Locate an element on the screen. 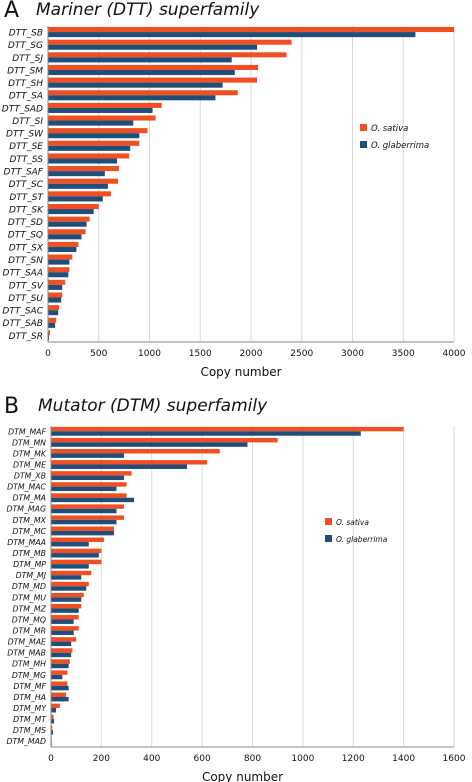  category-label: DTT_SR is located at coordinates (26, 337).